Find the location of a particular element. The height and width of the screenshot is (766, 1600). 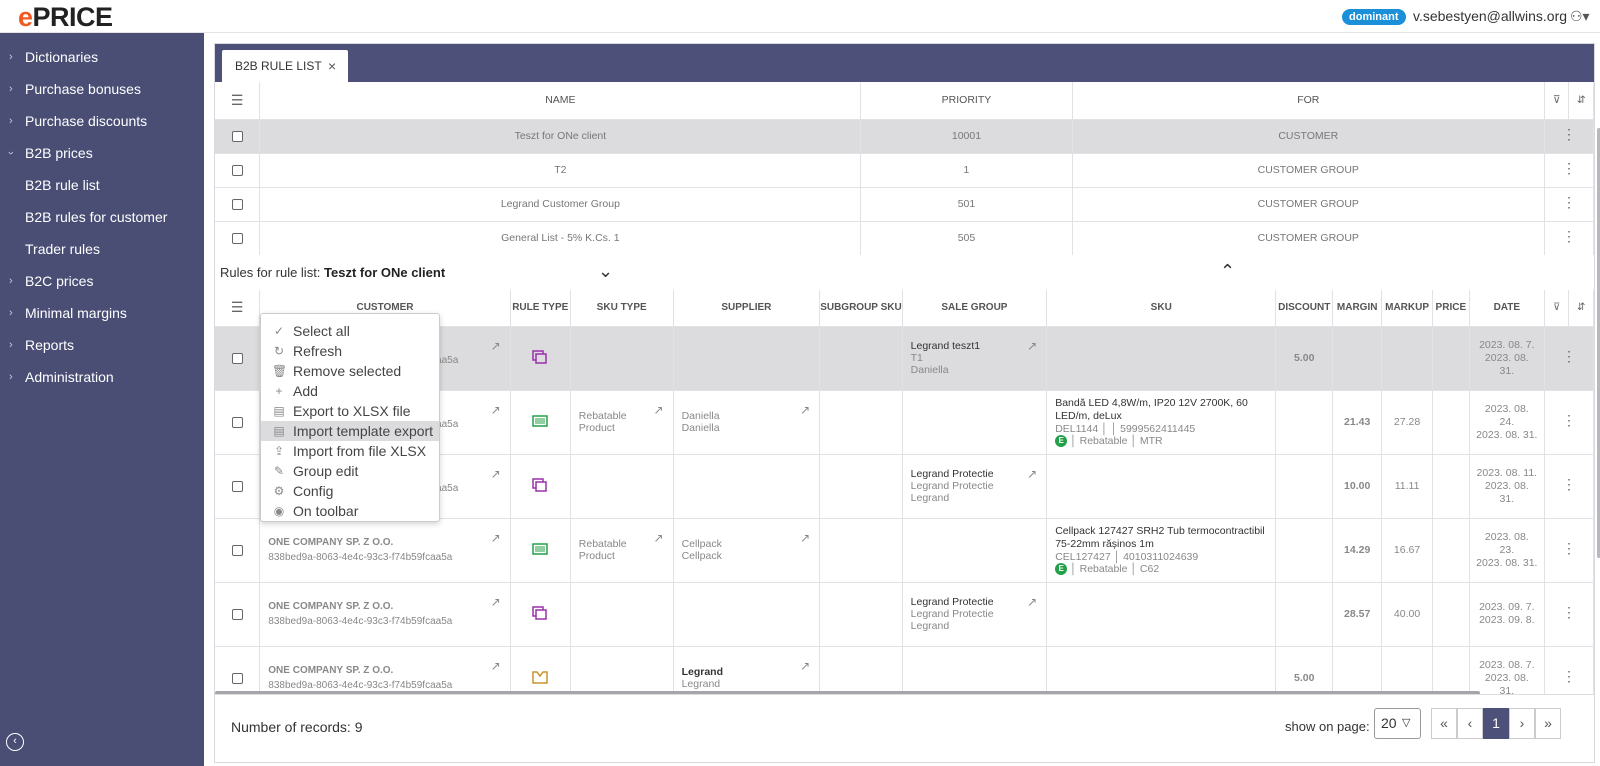

page-1-button: 1 is located at coordinates (1496, 723).